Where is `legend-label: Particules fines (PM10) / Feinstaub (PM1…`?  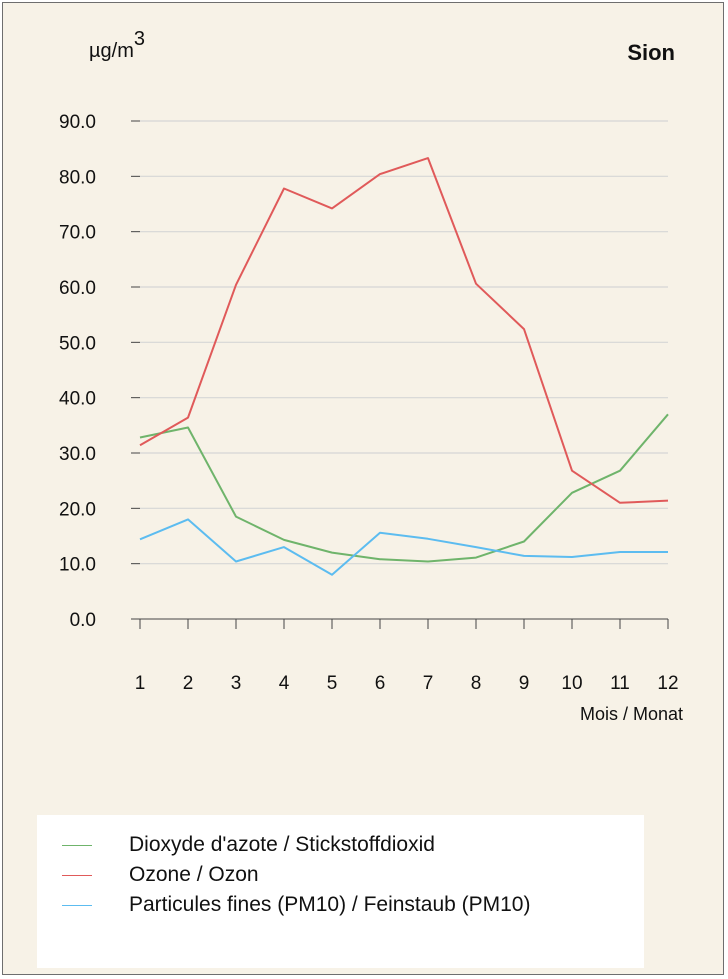
legend-label: Particules fines (PM10) / Feinstaub (PM1… is located at coordinates (330, 904).